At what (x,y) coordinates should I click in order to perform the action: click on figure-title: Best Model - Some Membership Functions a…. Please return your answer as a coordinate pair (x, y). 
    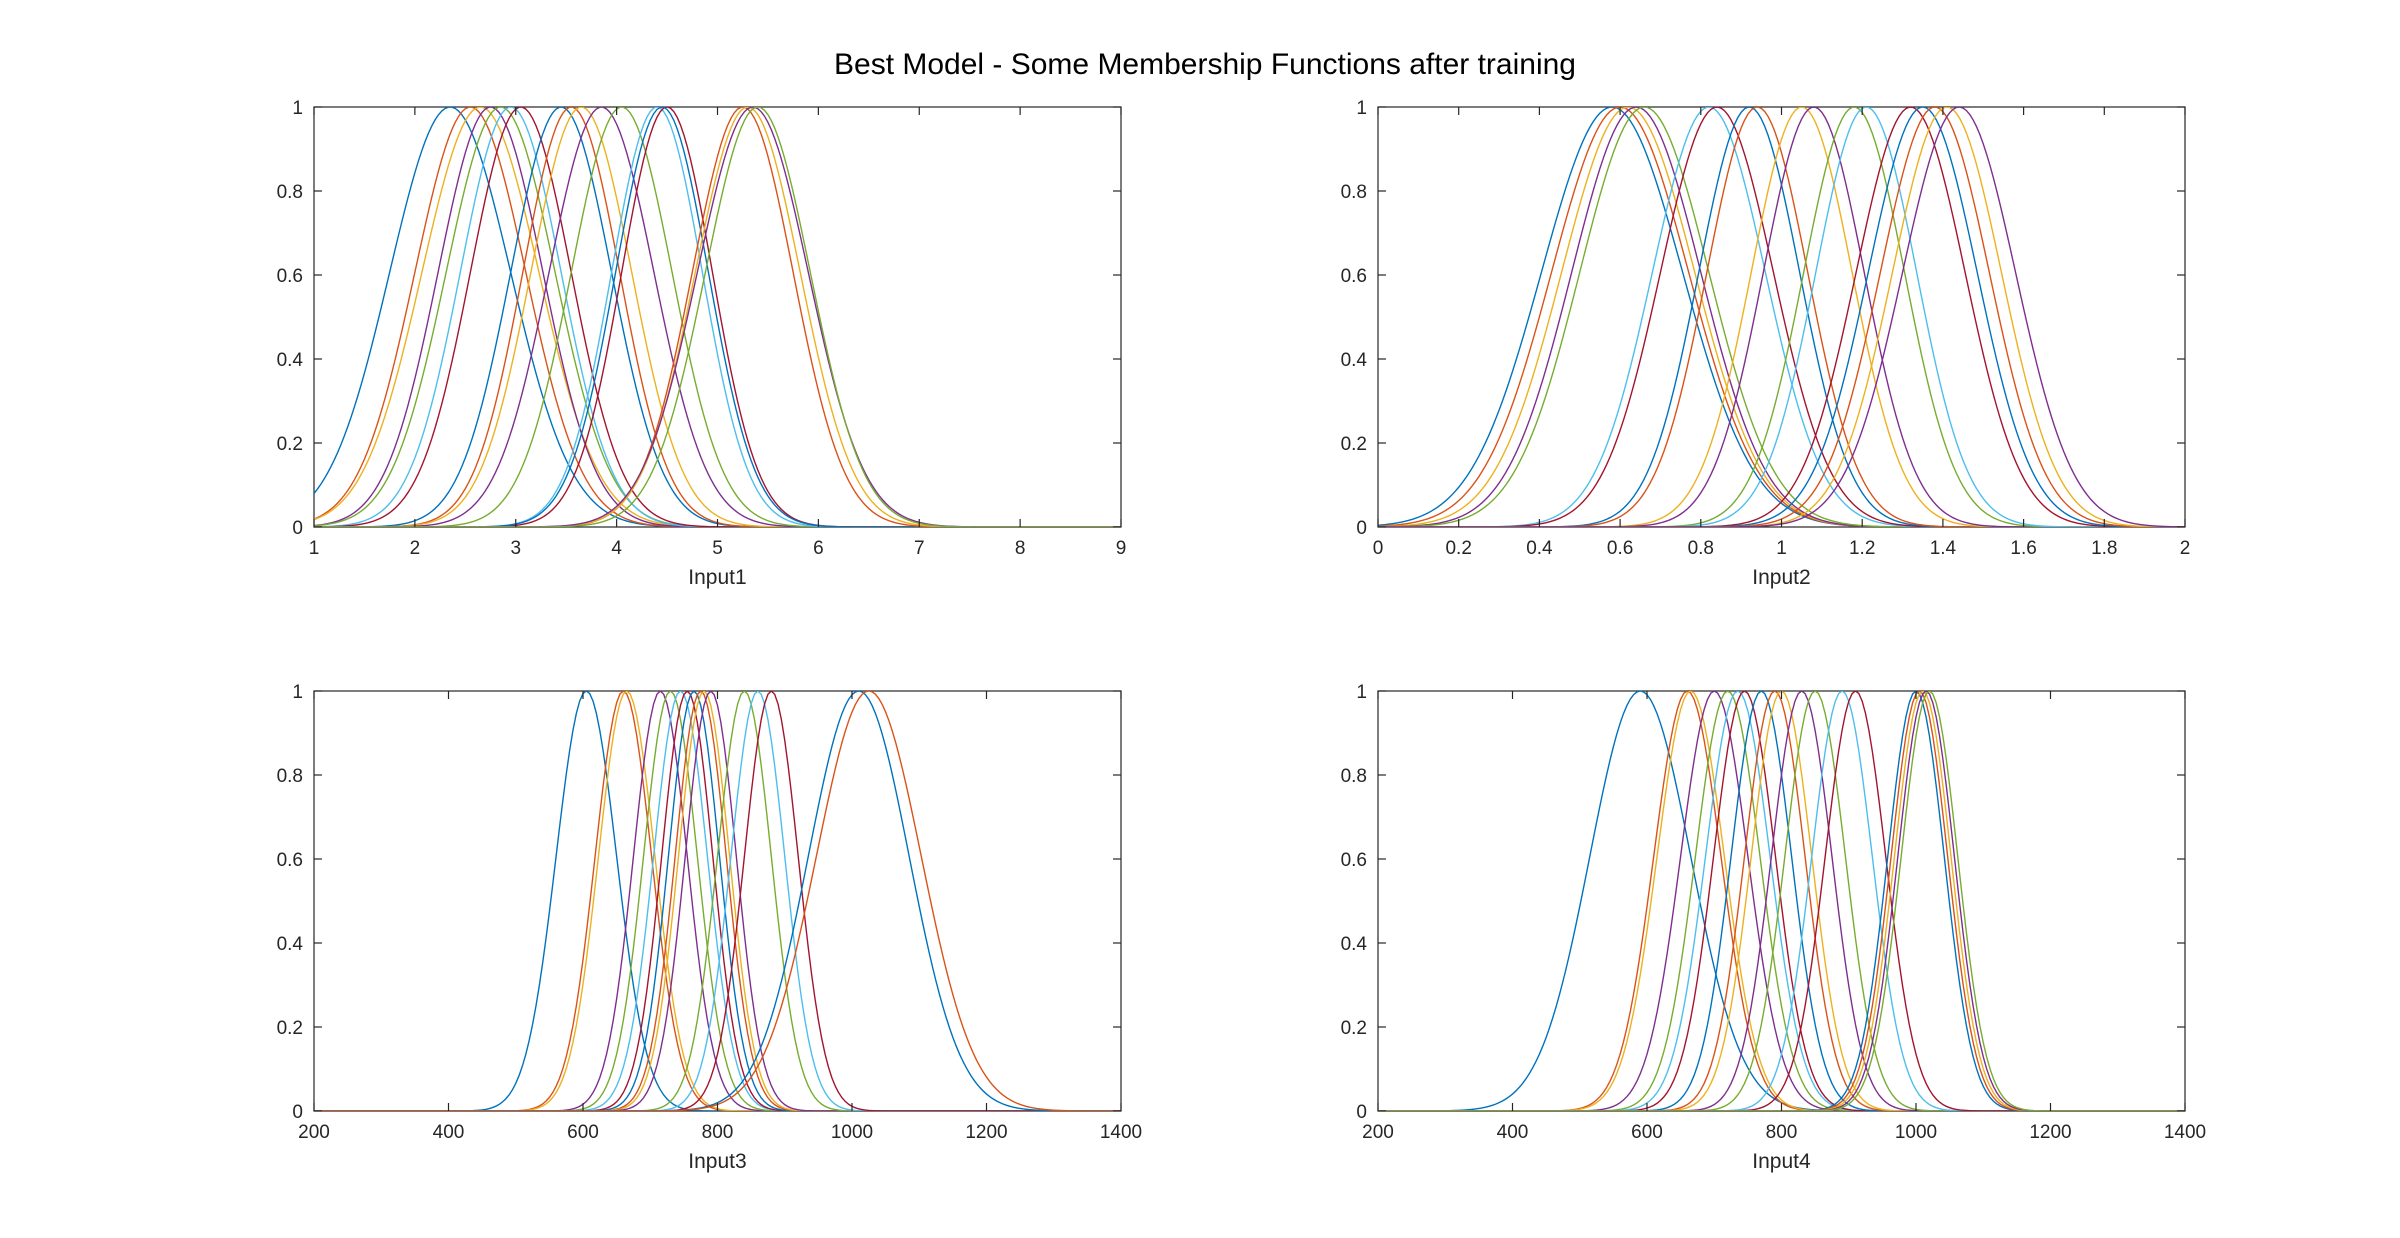
    Looking at the image, I should click on (1205, 64).